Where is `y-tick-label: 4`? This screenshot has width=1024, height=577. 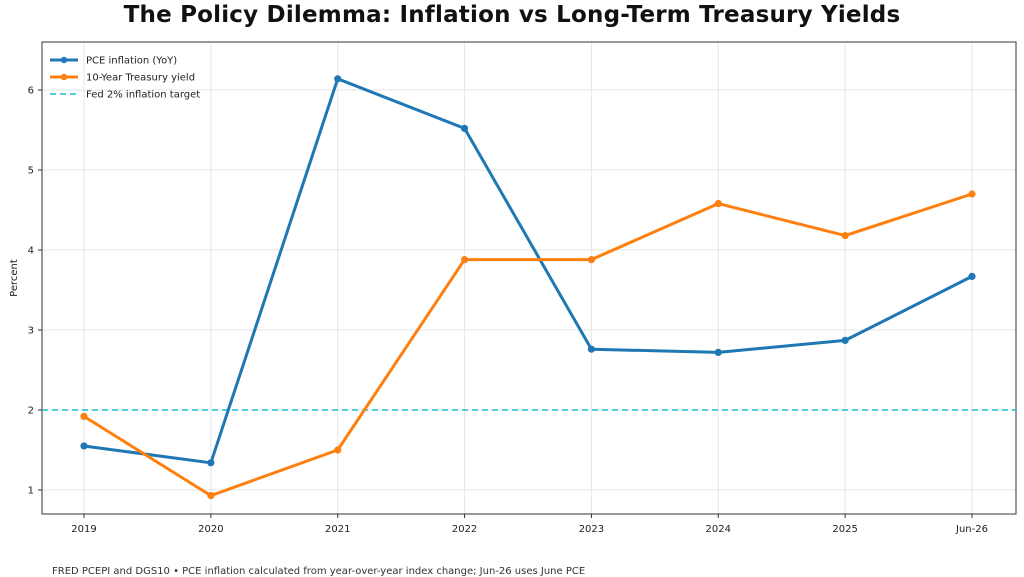 y-tick-label: 4 is located at coordinates (31, 251).